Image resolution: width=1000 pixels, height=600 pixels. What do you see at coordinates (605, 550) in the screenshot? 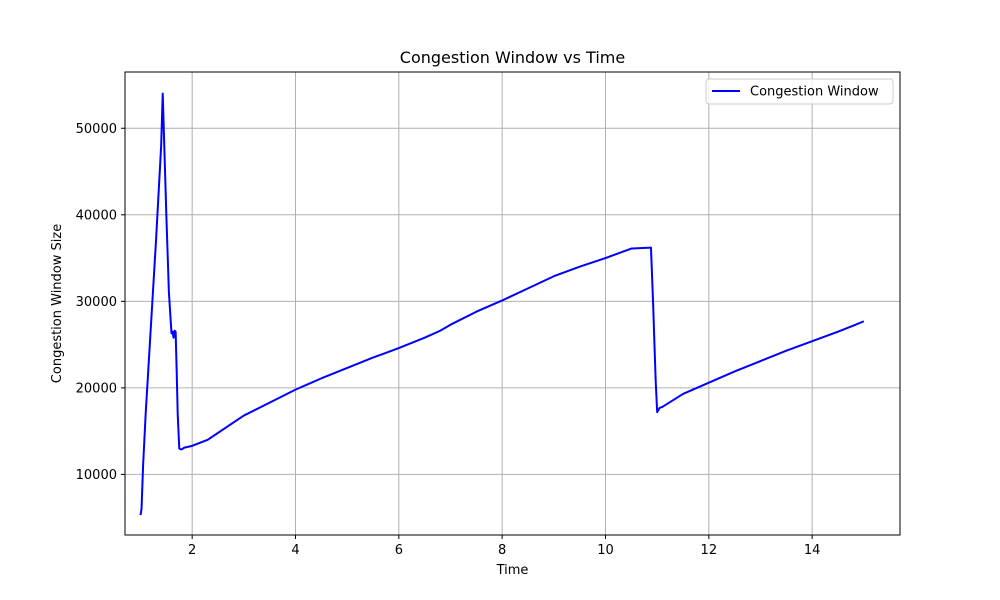
I see `x-tick-label: 10` at bounding box center [605, 550].